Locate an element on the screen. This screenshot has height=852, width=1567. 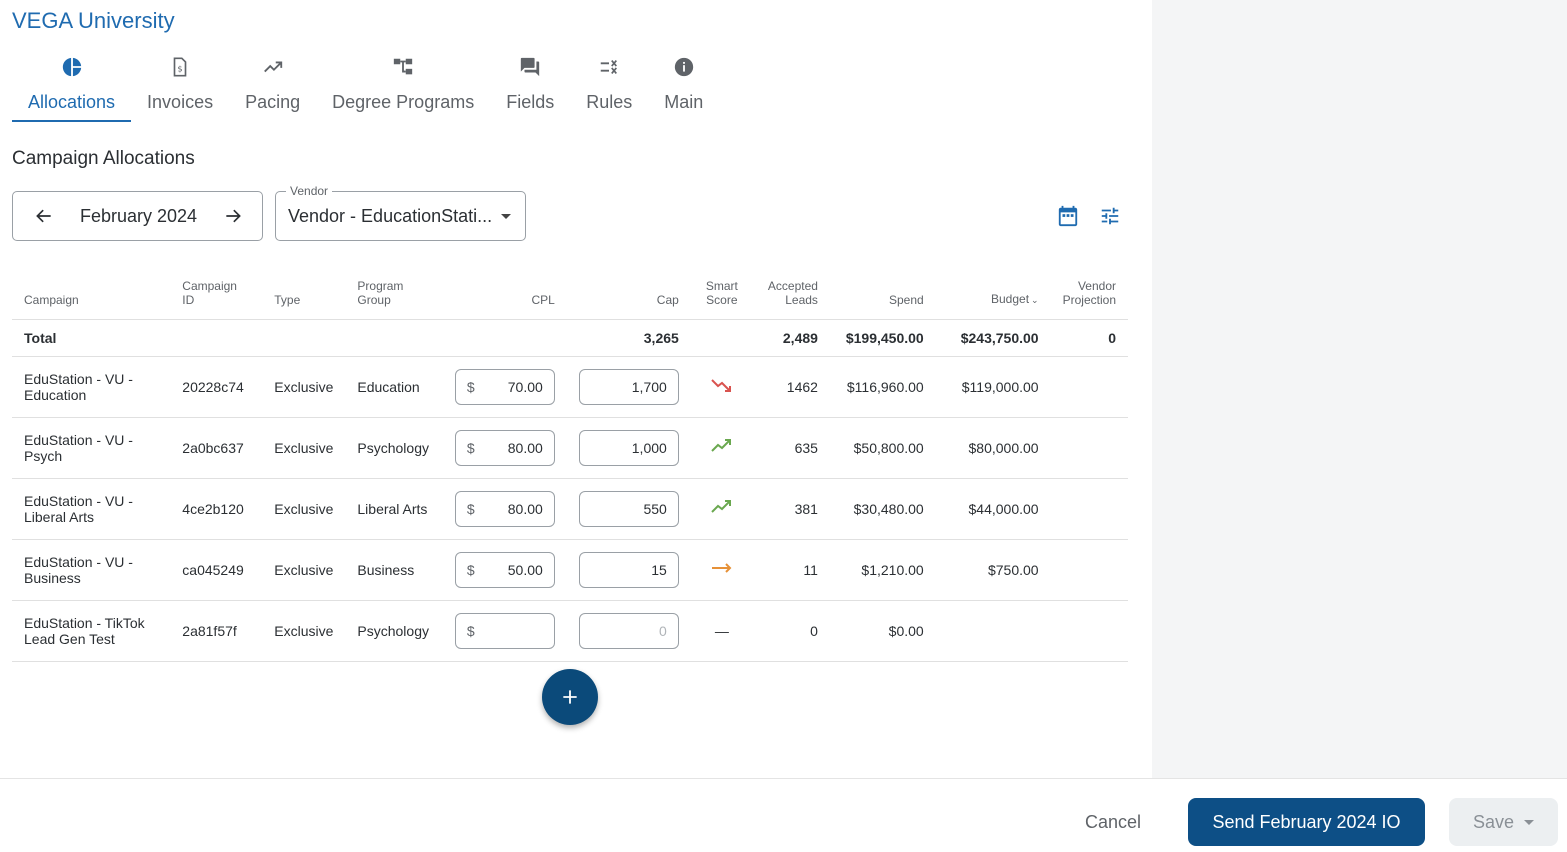
header-cap: Cap is located at coordinates (628, 296).